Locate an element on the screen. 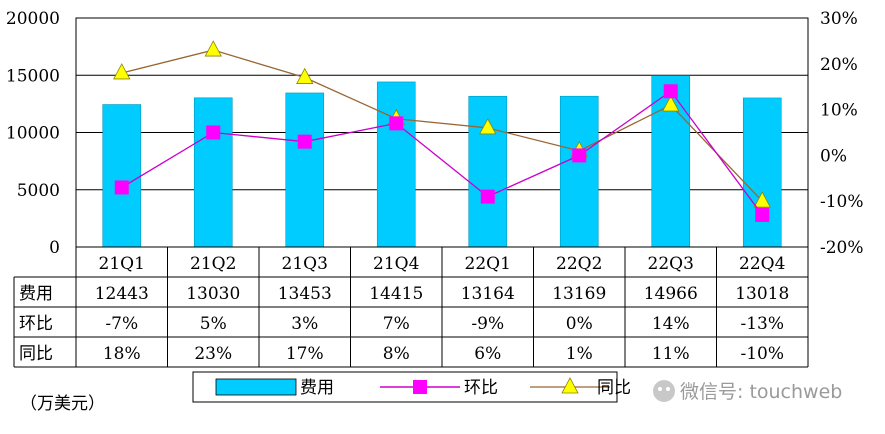 This screenshot has width=885, height=434. table-cell: -10% is located at coordinates (762, 354).